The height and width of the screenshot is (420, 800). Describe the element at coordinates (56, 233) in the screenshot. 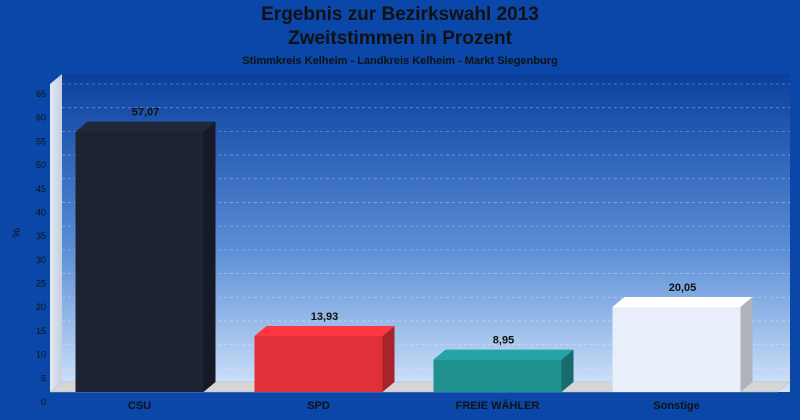

I see `side-wall` at that location.